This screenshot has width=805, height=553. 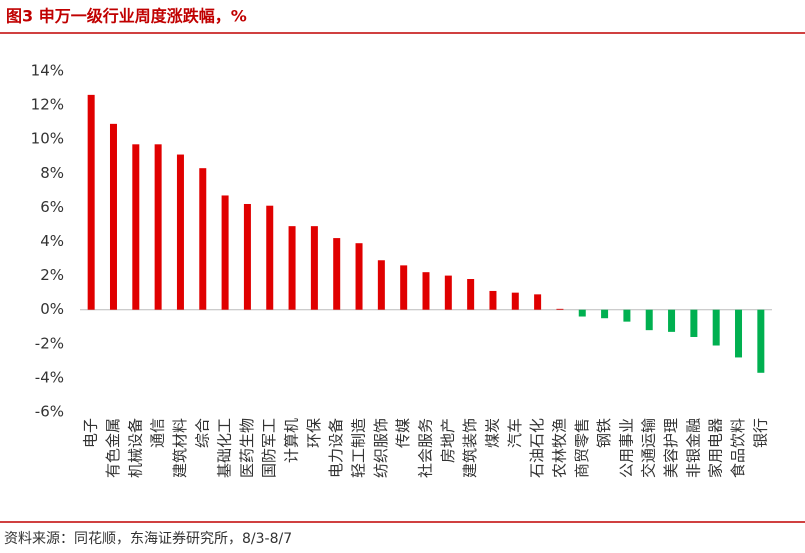 What do you see at coordinates (126, 16) in the screenshot?
I see `chart-title: 图3 申万一级行业周度涨跌幅，%` at bounding box center [126, 16].